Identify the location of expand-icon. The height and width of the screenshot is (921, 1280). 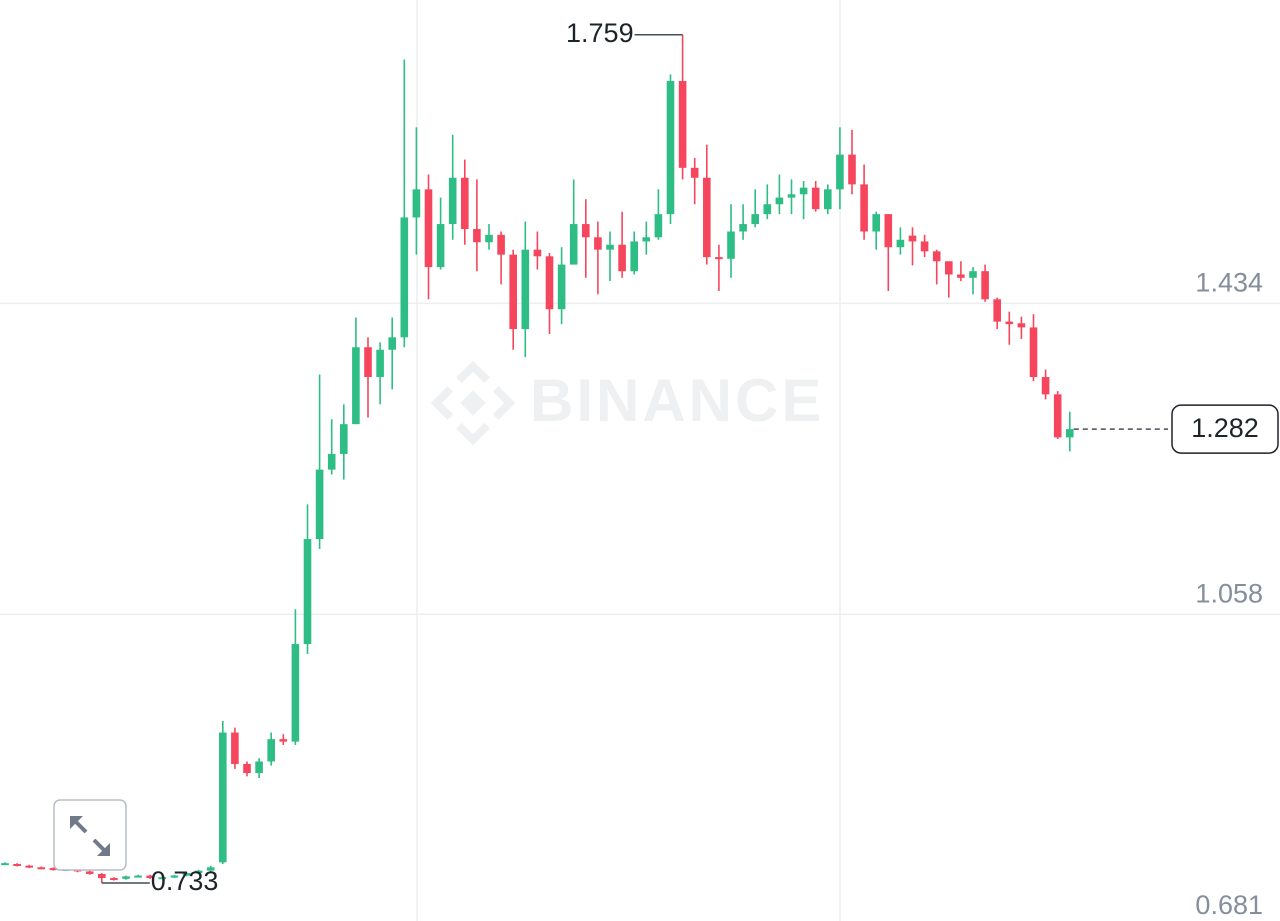
(90, 836).